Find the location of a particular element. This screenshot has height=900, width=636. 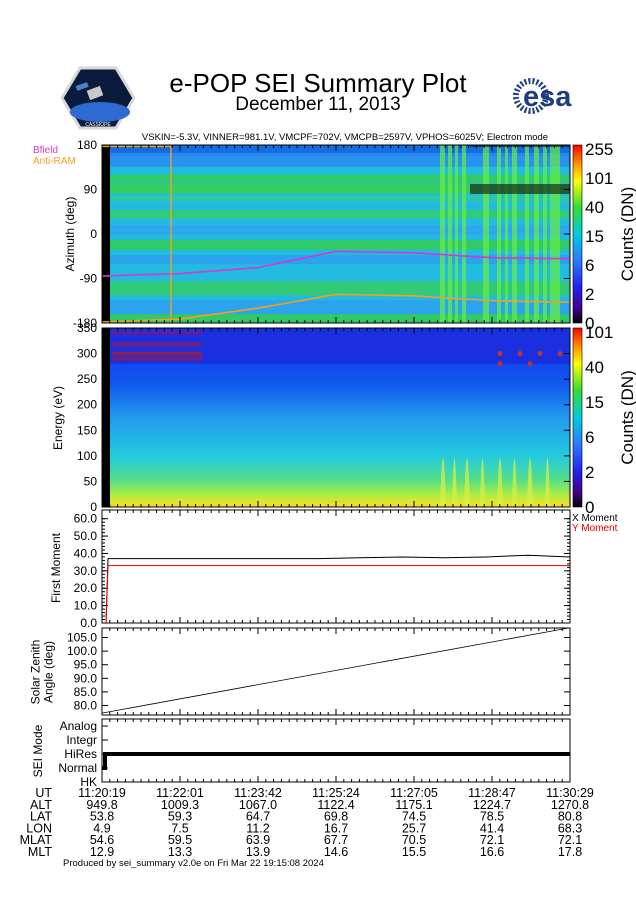

mission-logo-icon: CASSIOPE is located at coordinates (98, 98).